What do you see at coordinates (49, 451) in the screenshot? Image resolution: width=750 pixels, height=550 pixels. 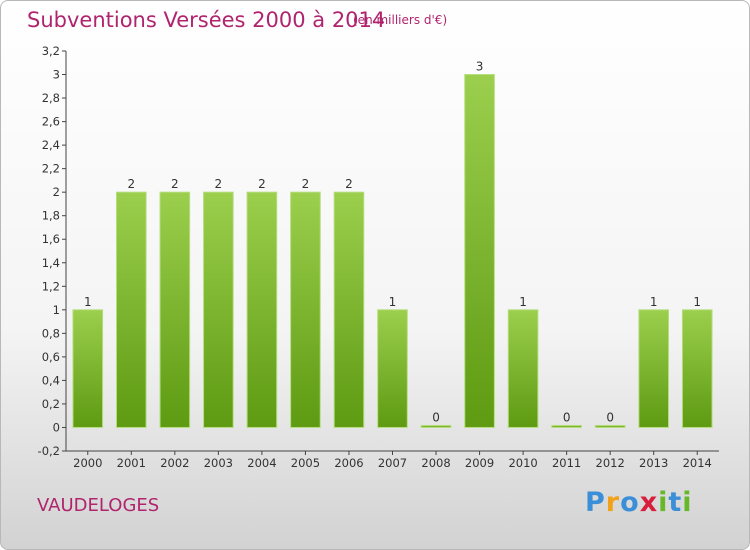 I see `y-tick-label: -0,2` at bounding box center [49, 451].